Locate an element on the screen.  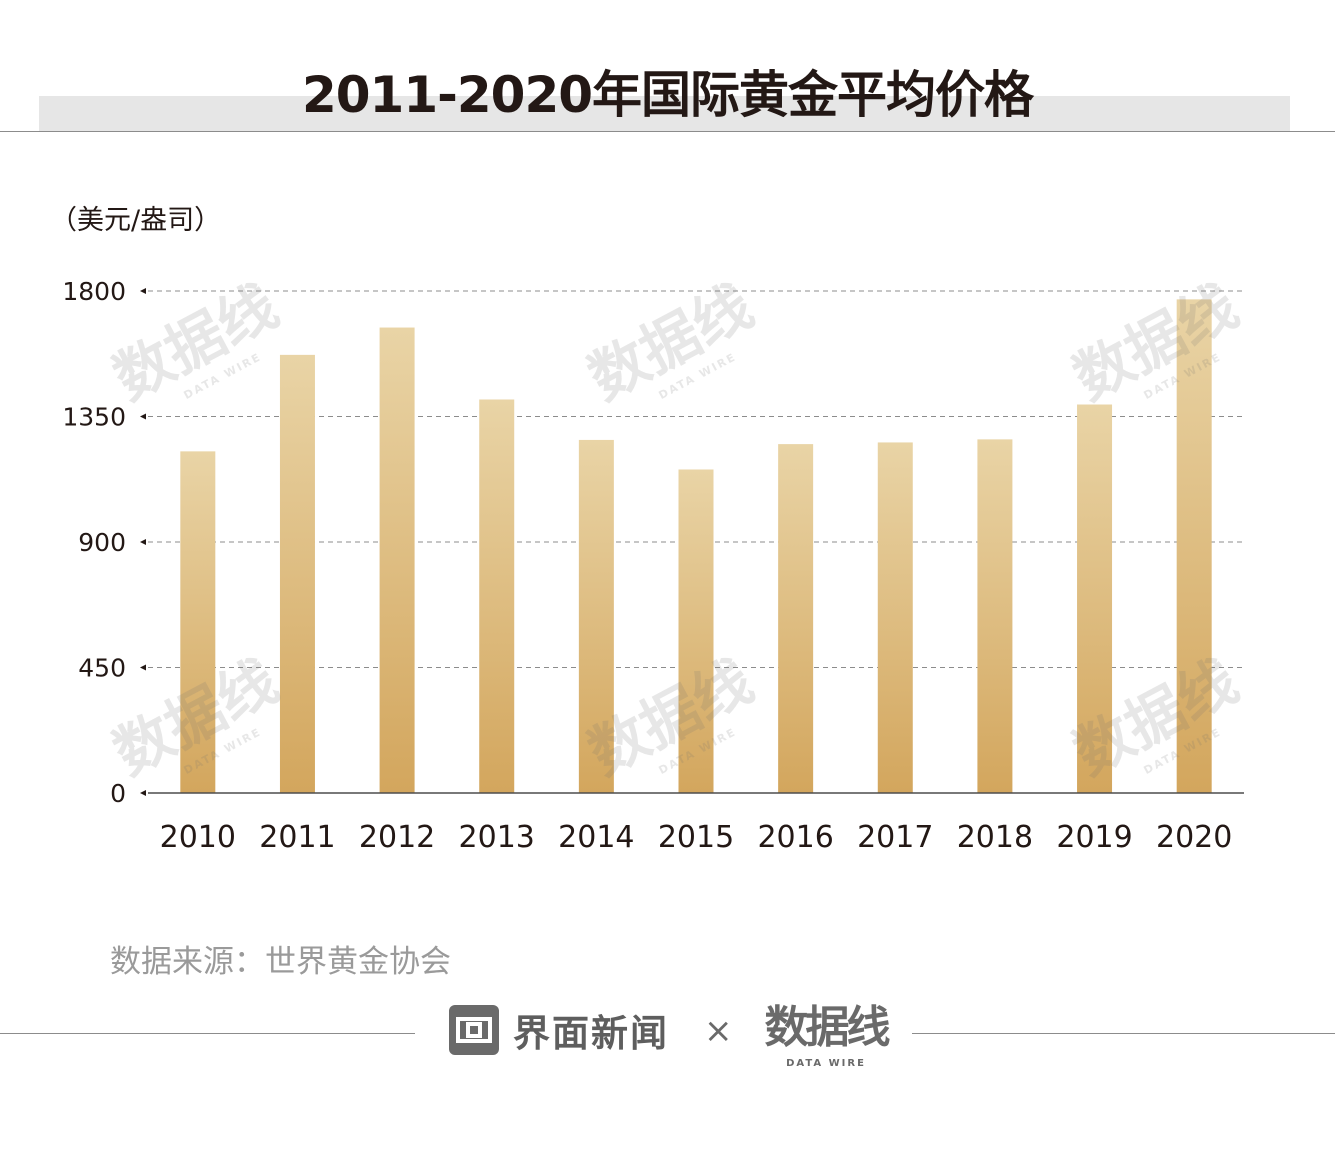
x-tick-label-2020: 2020 is located at coordinates (1194, 837).